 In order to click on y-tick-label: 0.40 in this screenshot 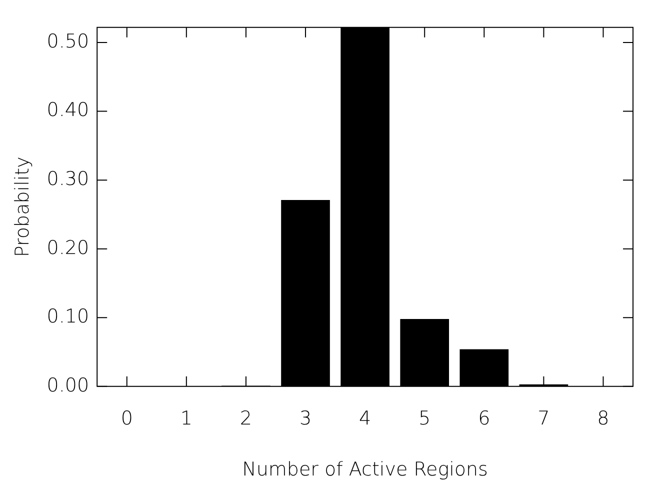, I will do `click(68, 110)`.